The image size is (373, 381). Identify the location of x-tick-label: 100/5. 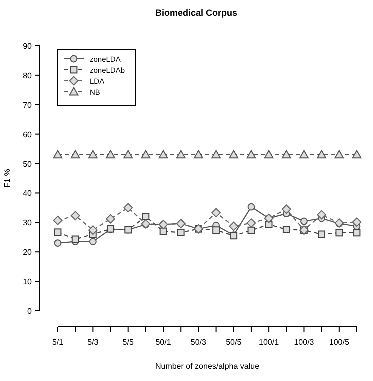
(339, 342).